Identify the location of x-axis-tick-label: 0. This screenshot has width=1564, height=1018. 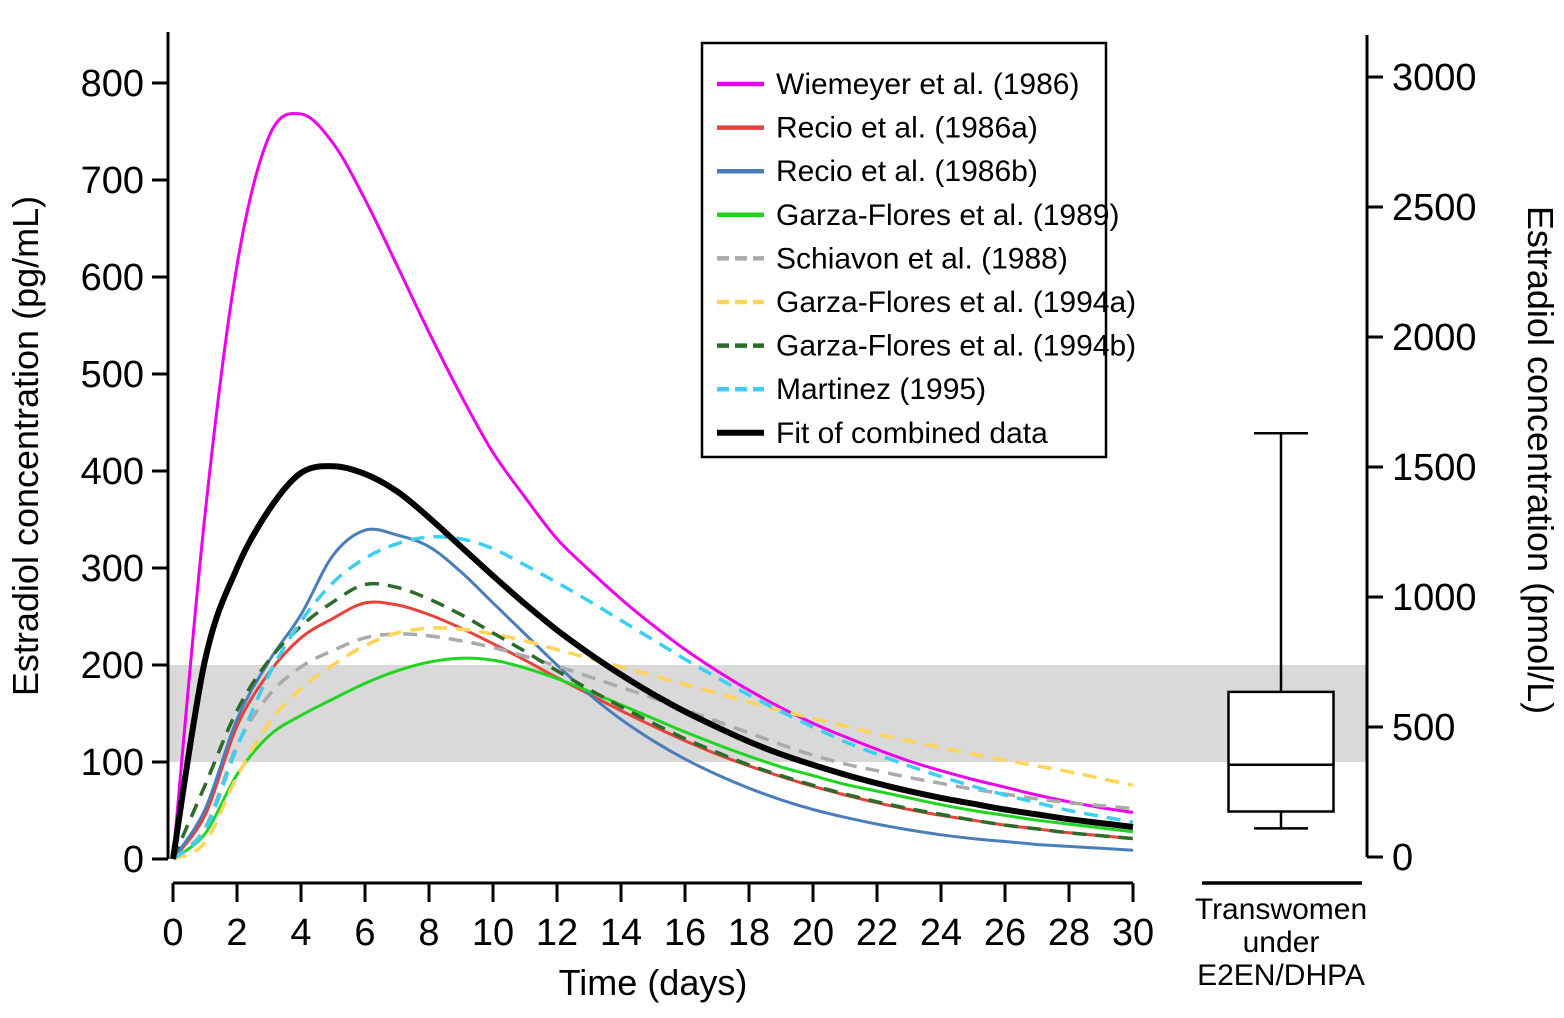
(172, 933).